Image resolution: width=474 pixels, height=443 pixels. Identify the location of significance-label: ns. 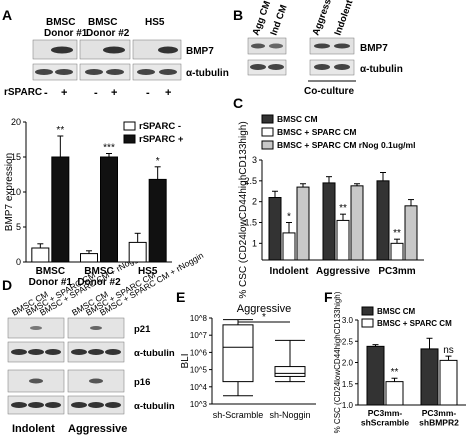
(448, 350).